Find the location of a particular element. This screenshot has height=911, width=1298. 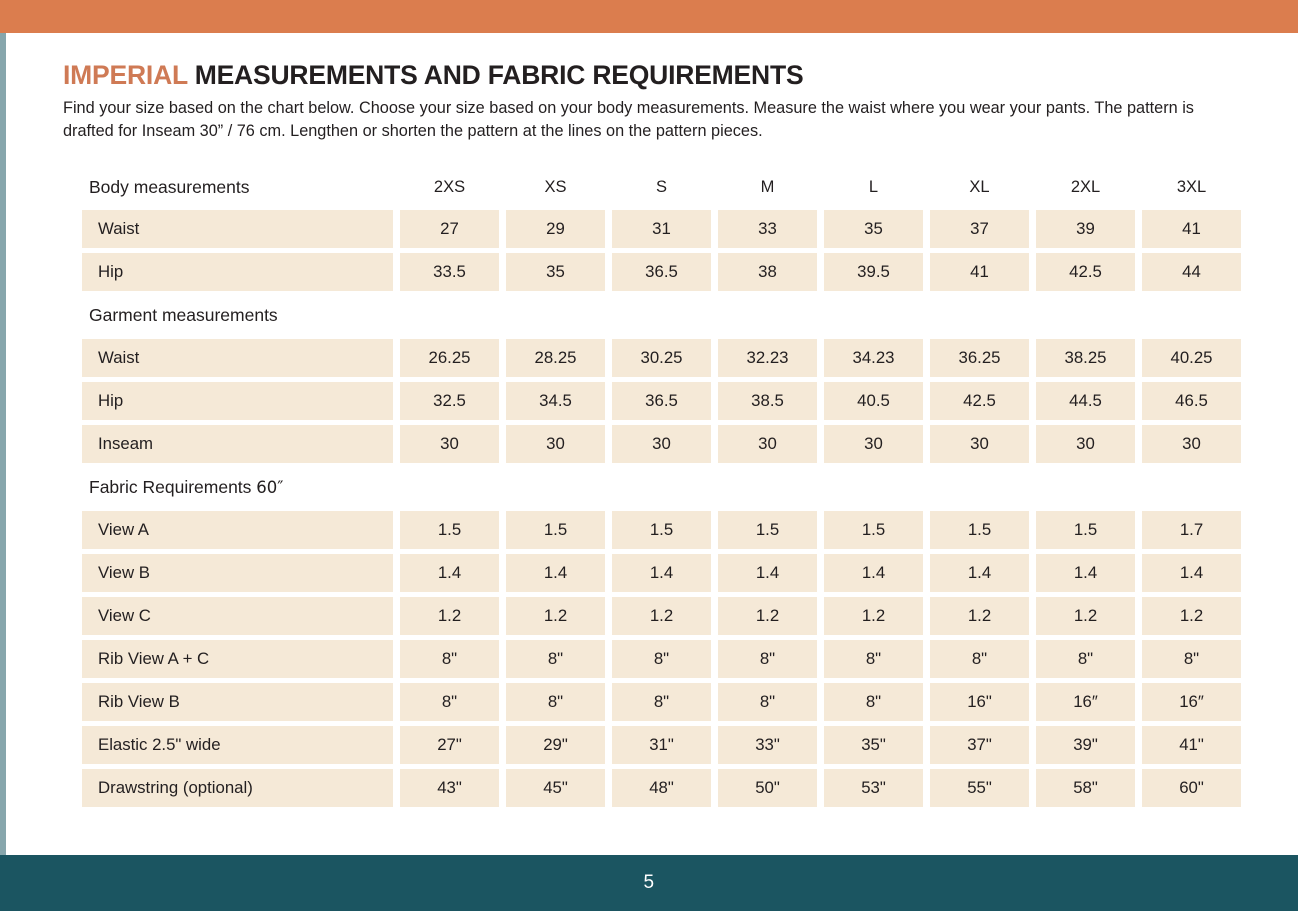

cell-view-c-2xs: 1.2 is located at coordinates (449, 616).